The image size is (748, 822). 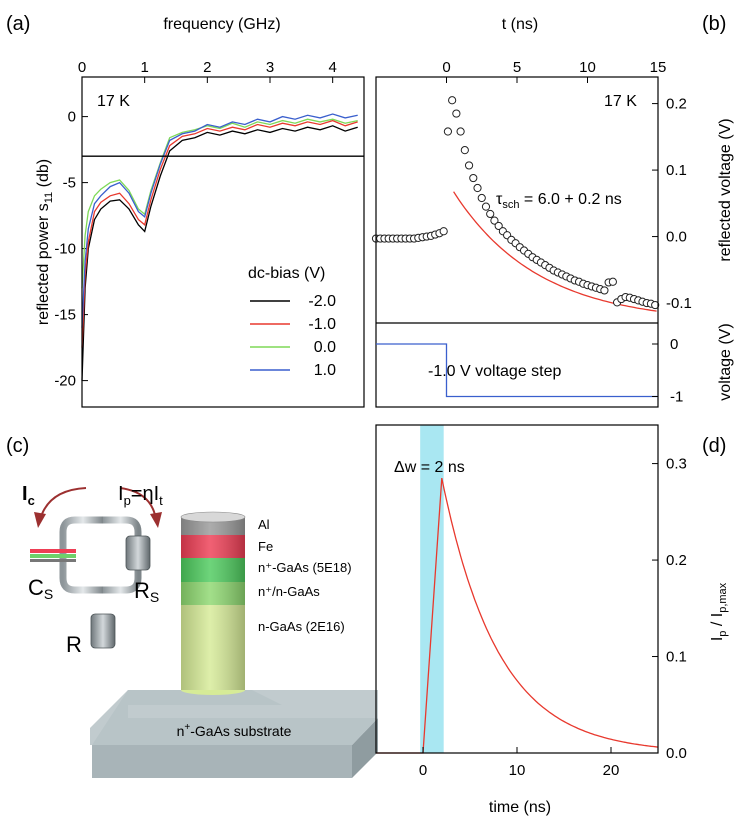 What do you see at coordinates (65, 249) in the screenshot?
I see `y-tick-label-2: -10` at bounding box center [65, 249].